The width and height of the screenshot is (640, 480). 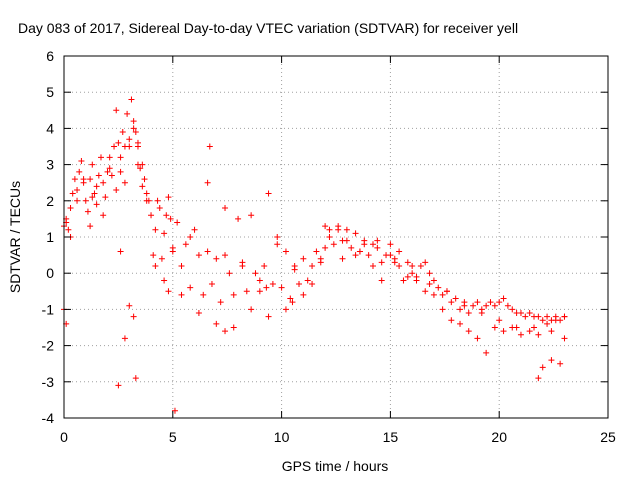 What do you see at coordinates (50, 237) in the screenshot?
I see `y-tick-label: 1` at bounding box center [50, 237].